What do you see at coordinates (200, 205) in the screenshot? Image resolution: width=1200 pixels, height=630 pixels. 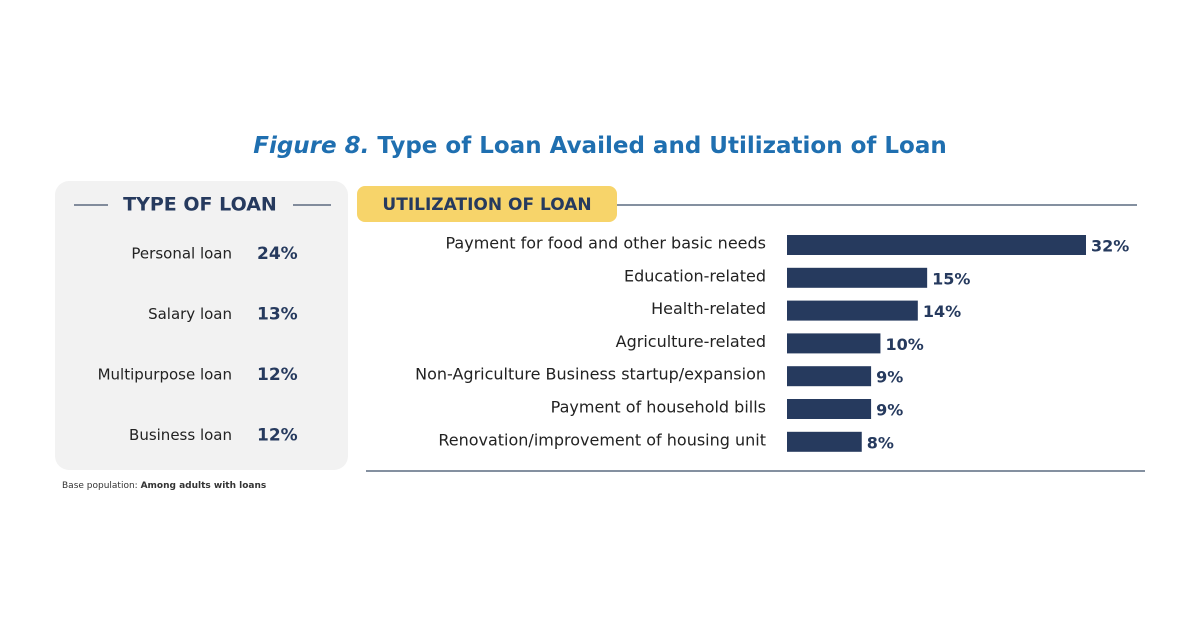 I see `panel-heading: TYPE OF LOAN` at bounding box center [200, 205].